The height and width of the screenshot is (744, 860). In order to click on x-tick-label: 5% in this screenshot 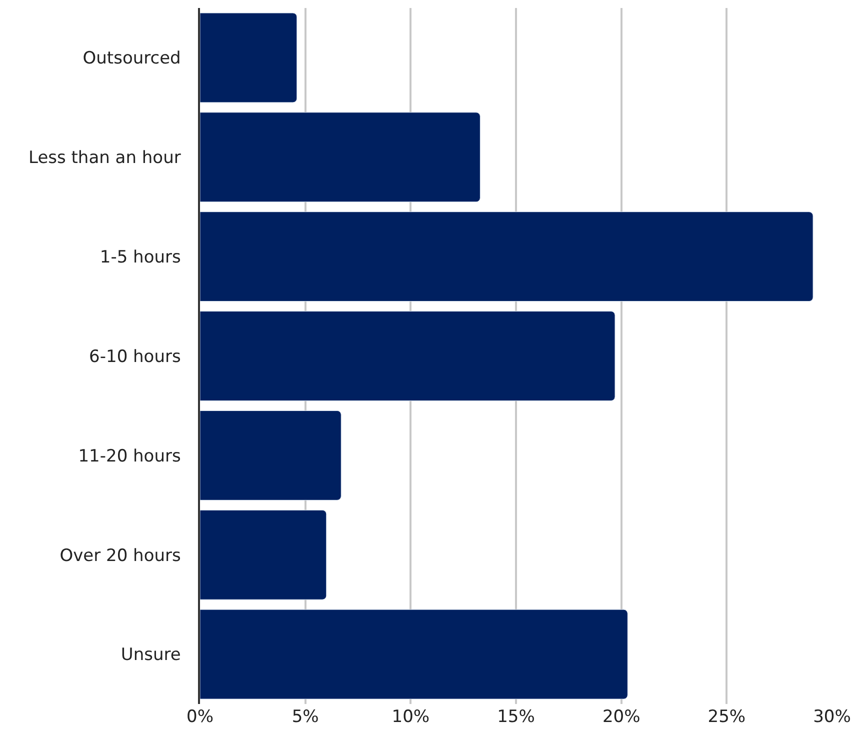, I will do `click(305, 717)`.